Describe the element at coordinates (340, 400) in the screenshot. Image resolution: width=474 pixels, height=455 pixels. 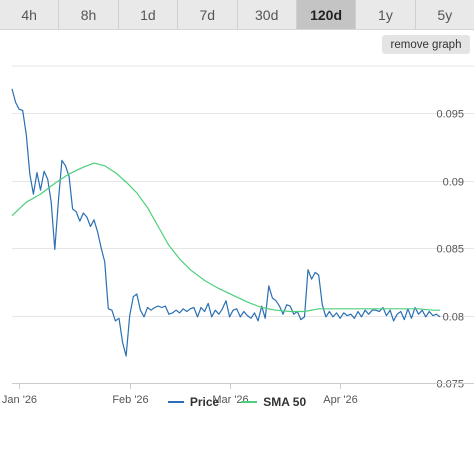
I see `x-tick-label: Apr '26` at that location.